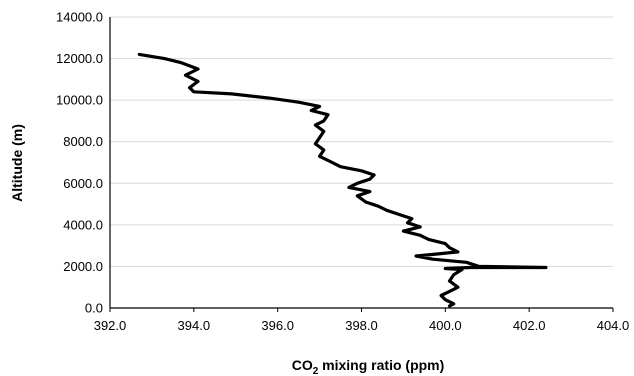 This screenshot has height=376, width=634. Describe the element at coordinates (83, 224) in the screenshot. I see `y-tick-label: 4000.0` at that location.